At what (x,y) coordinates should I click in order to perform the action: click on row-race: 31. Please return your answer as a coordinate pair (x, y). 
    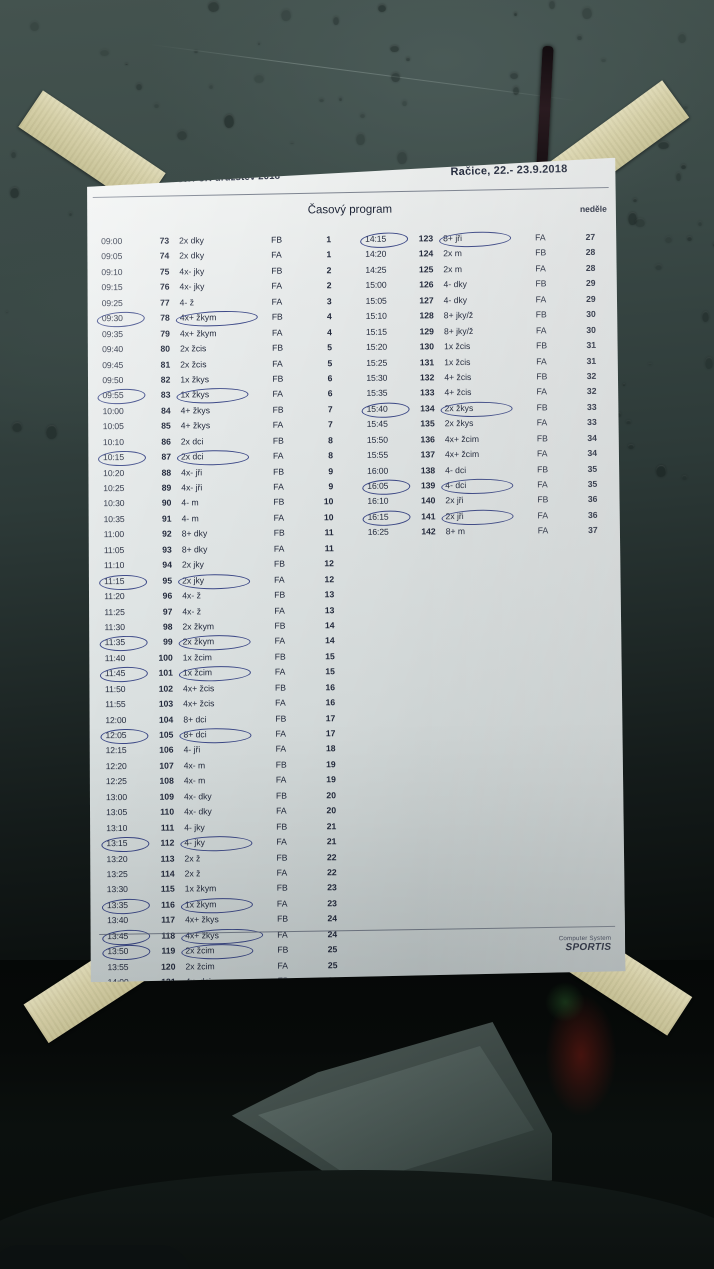
    Looking at the image, I should click on (591, 345).